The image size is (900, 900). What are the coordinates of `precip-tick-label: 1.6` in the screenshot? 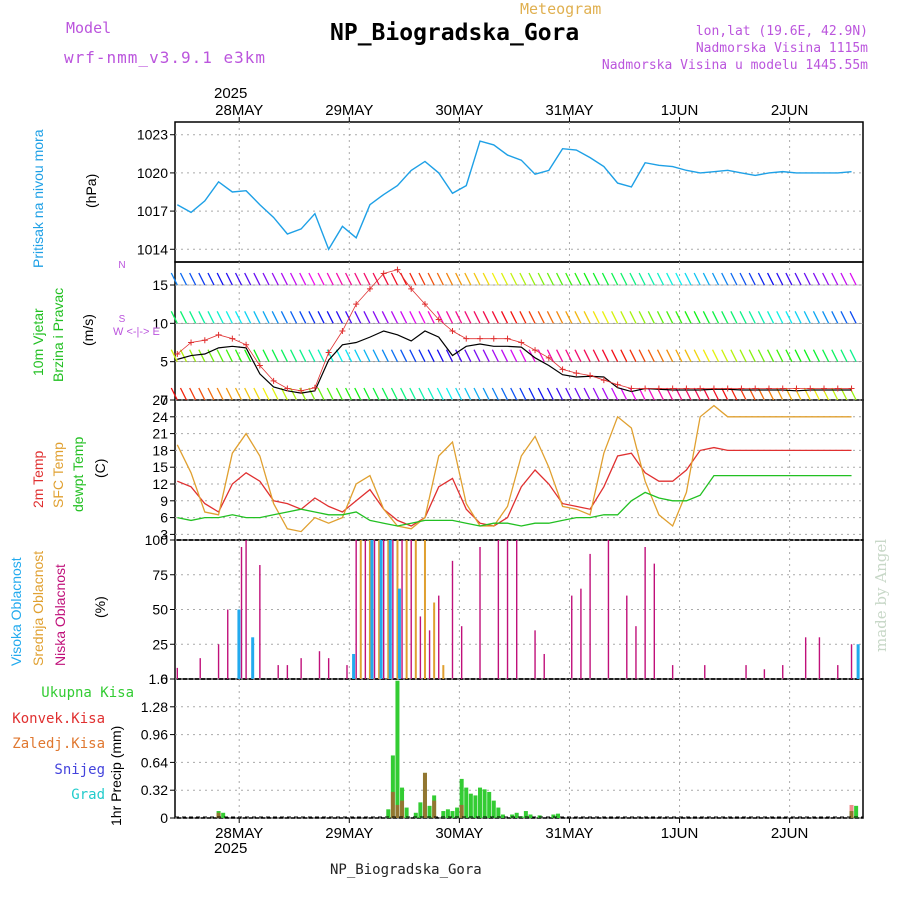 It's located at (159, 679).